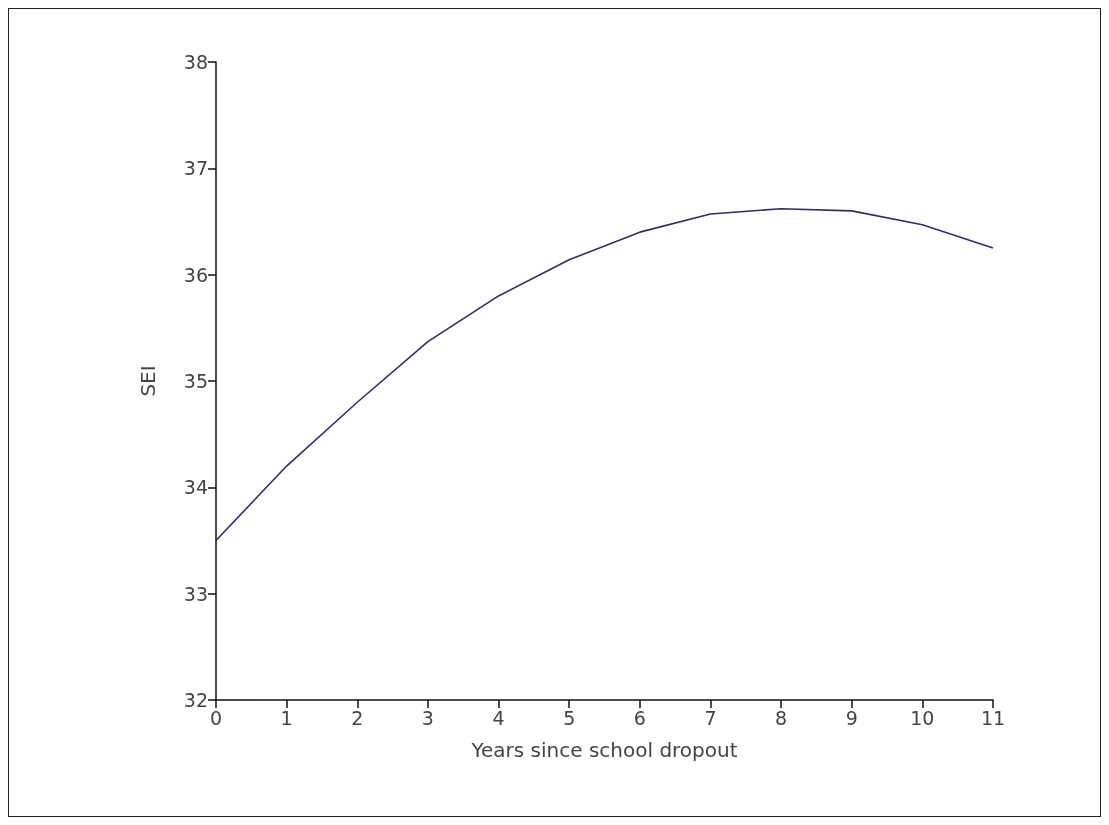 This screenshot has height=825, width=1109. What do you see at coordinates (286, 717) in the screenshot?
I see `x-tick-label: 1` at bounding box center [286, 717].